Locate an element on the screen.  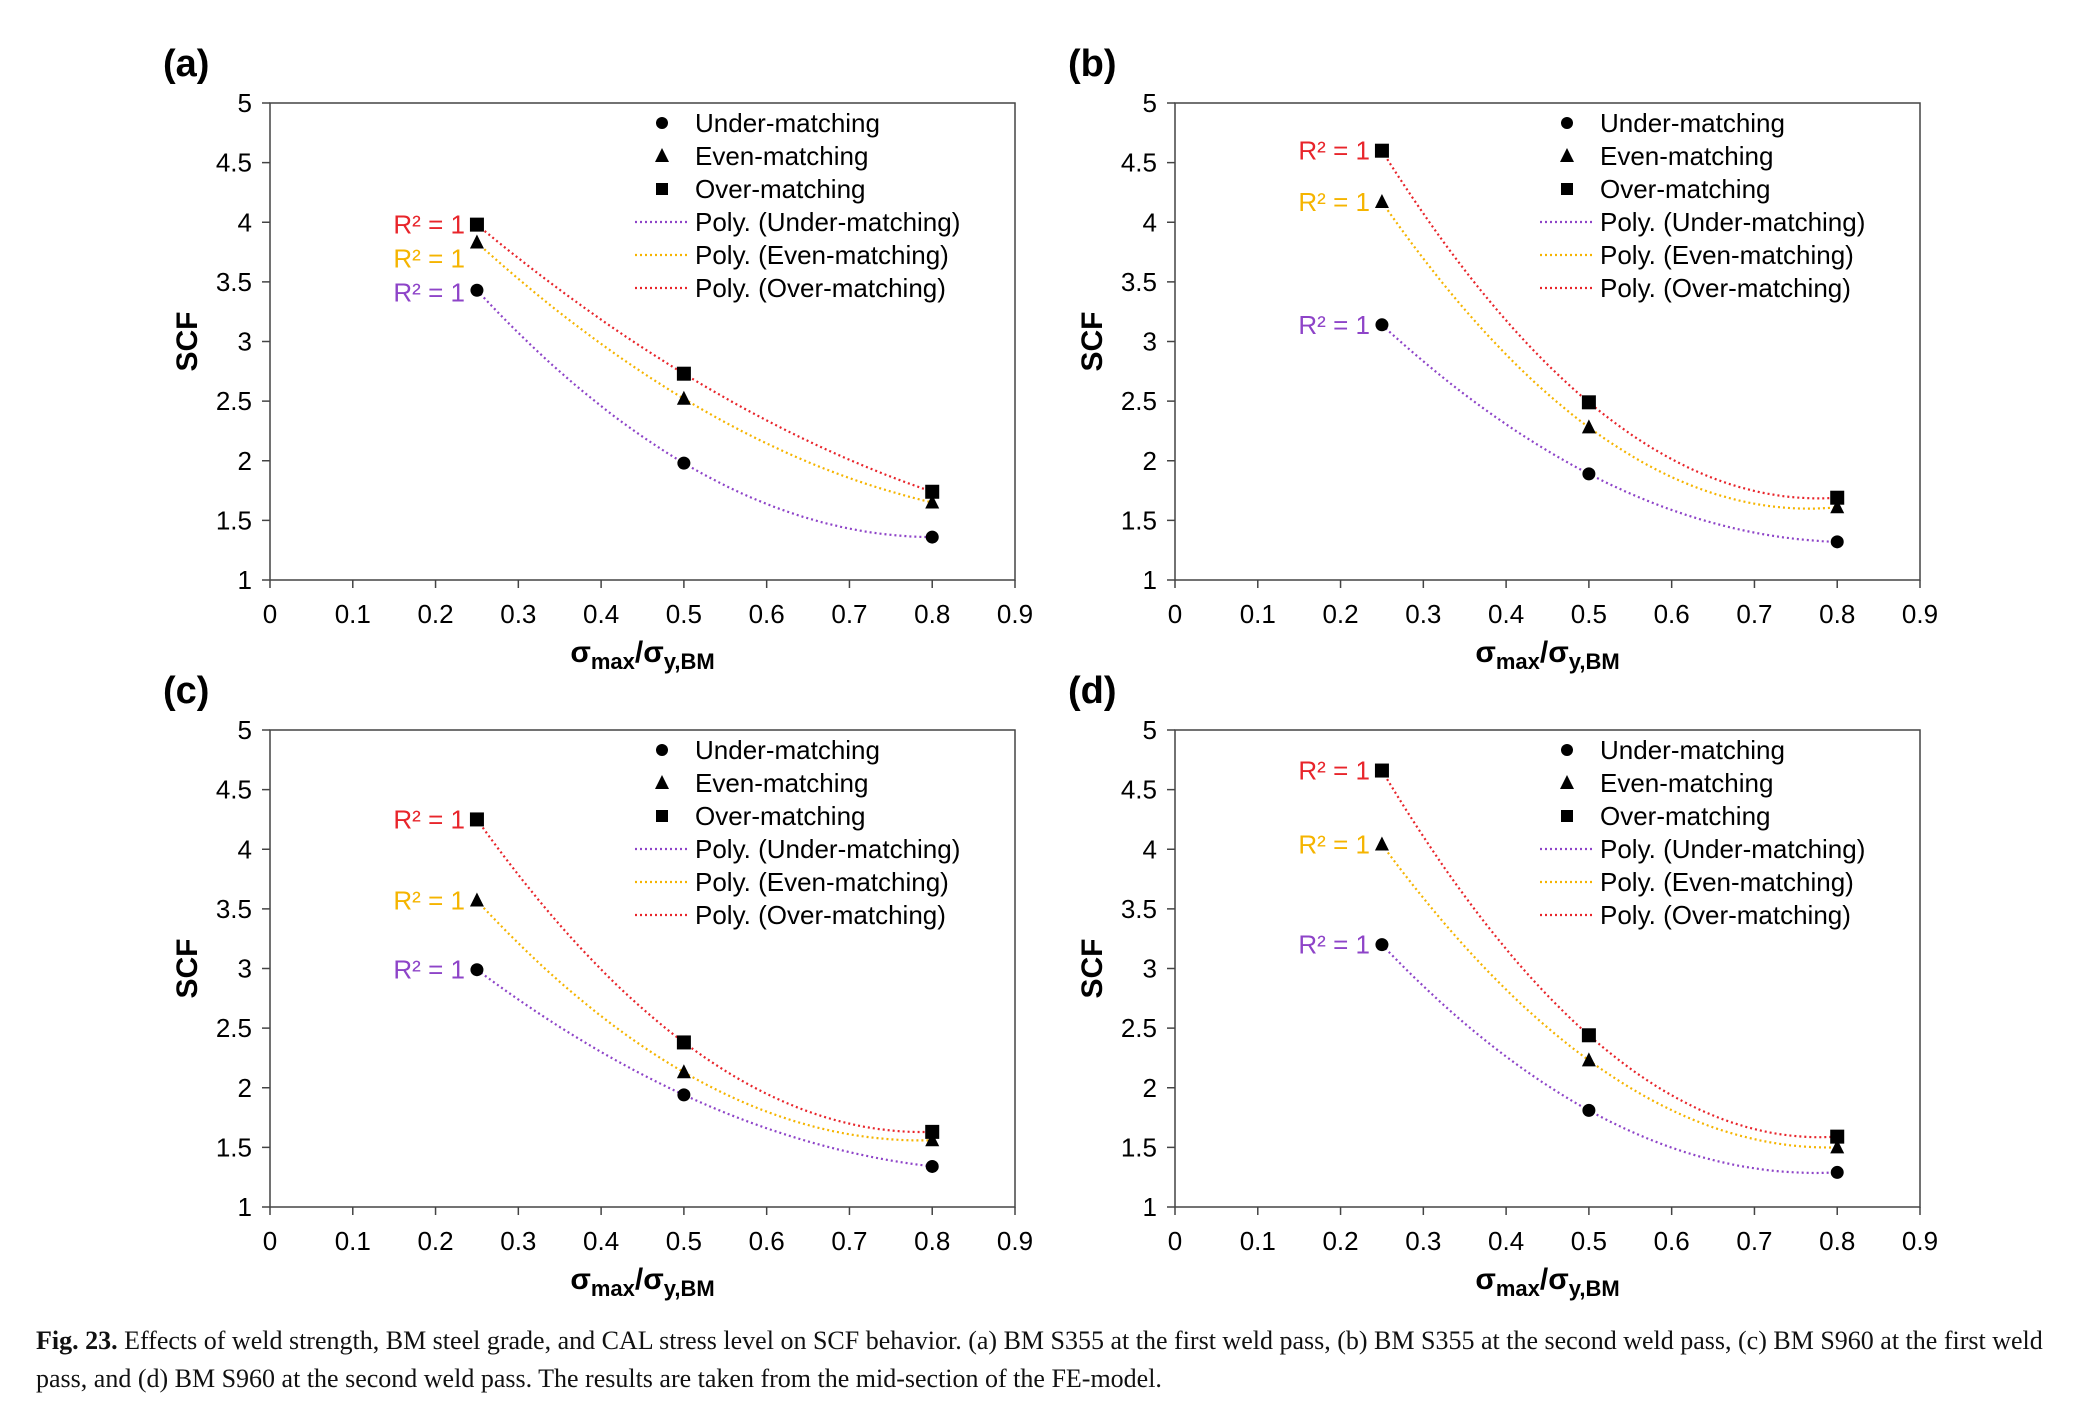
y-tick-label: 1.5 is located at coordinates (234, 1147).